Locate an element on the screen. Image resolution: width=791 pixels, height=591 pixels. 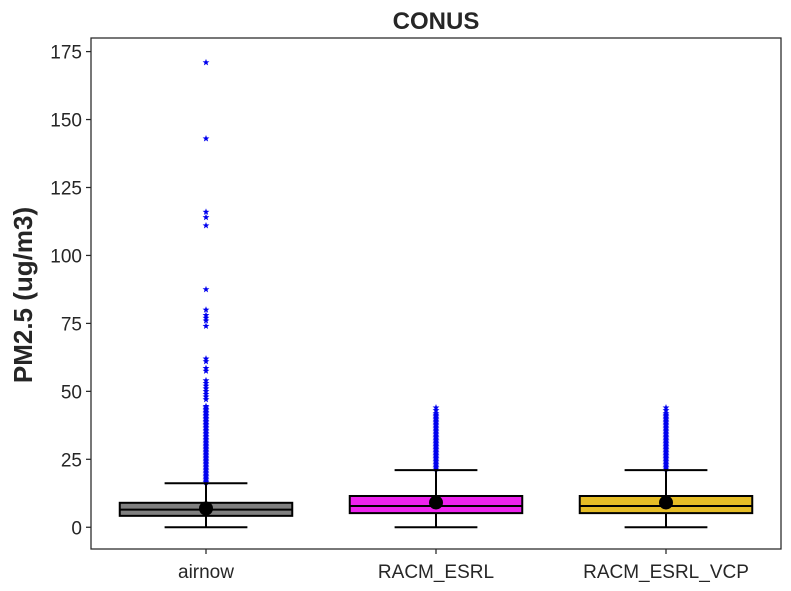
y-tick-label-75: 75 is located at coordinates (71, 324).